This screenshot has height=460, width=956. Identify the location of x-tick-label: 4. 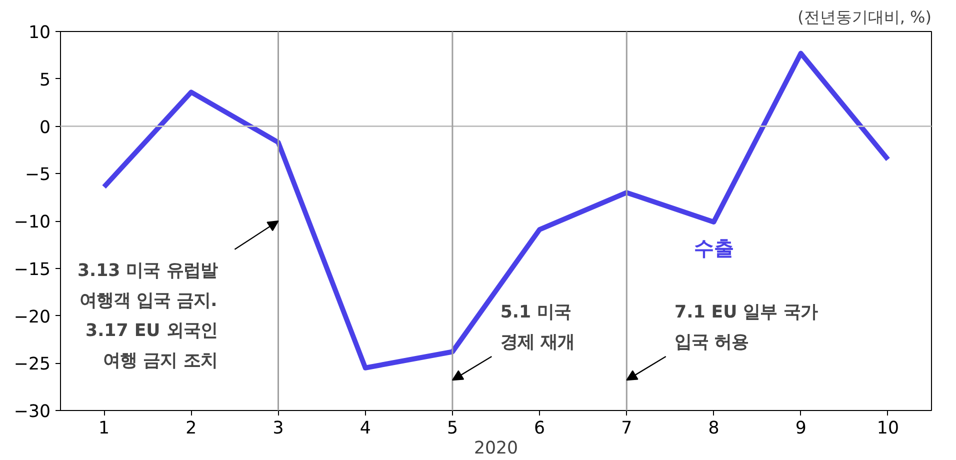
(365, 428).